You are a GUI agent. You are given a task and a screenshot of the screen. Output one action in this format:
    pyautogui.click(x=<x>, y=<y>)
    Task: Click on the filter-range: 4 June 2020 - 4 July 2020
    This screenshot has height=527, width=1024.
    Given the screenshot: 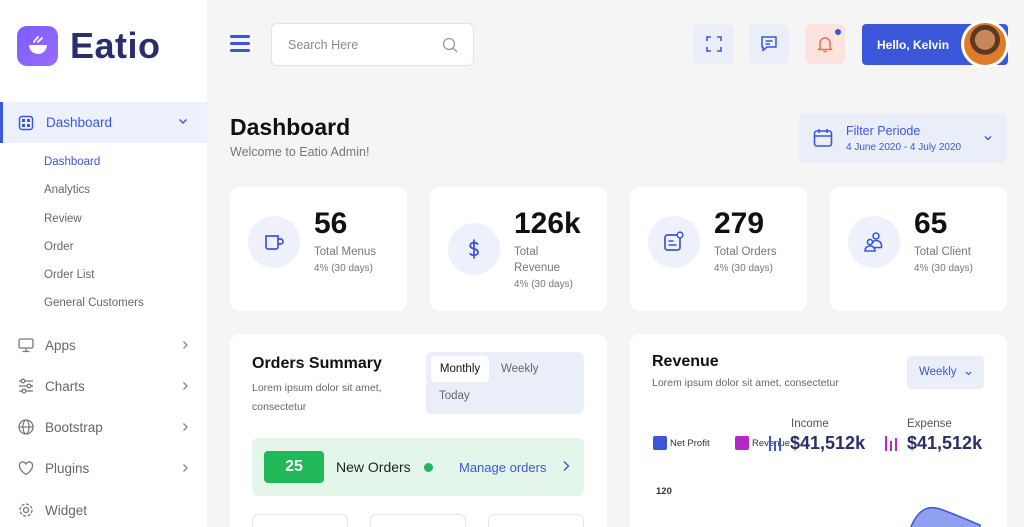 What is the action you would take?
    pyautogui.click(x=904, y=147)
    